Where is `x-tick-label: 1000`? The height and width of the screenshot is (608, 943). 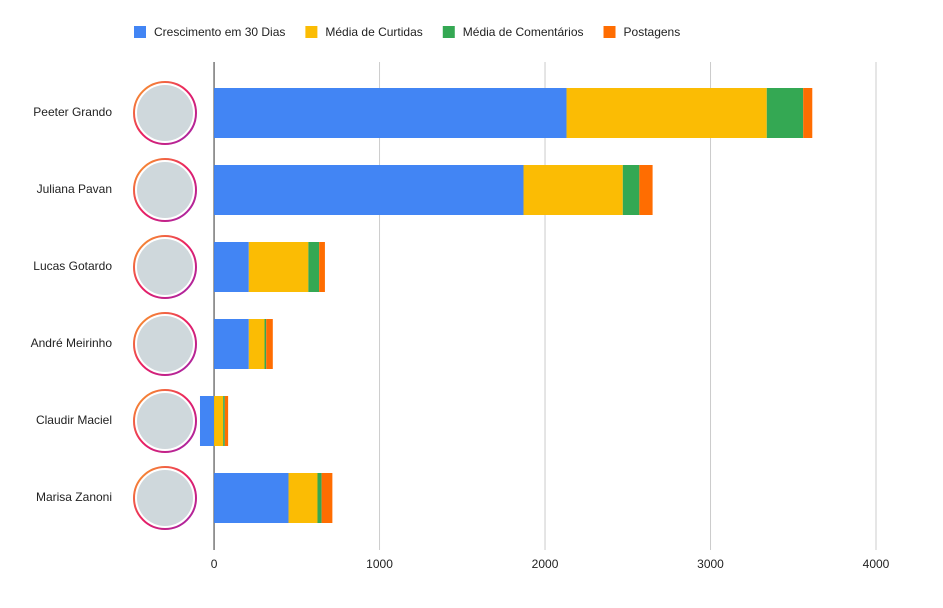
x-tick-label: 1000 is located at coordinates (379, 564).